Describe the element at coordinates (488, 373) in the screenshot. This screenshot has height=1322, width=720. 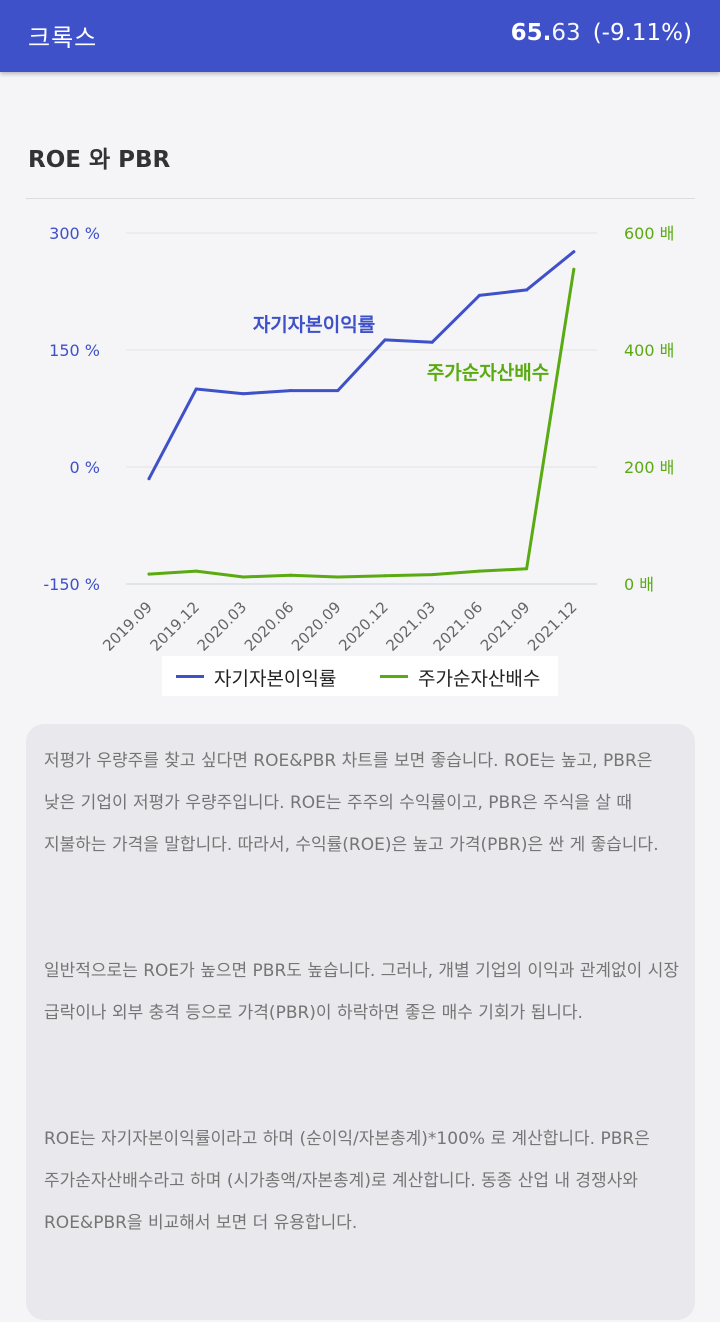
I see `annotation-pbr: 주가순자산배수` at that location.